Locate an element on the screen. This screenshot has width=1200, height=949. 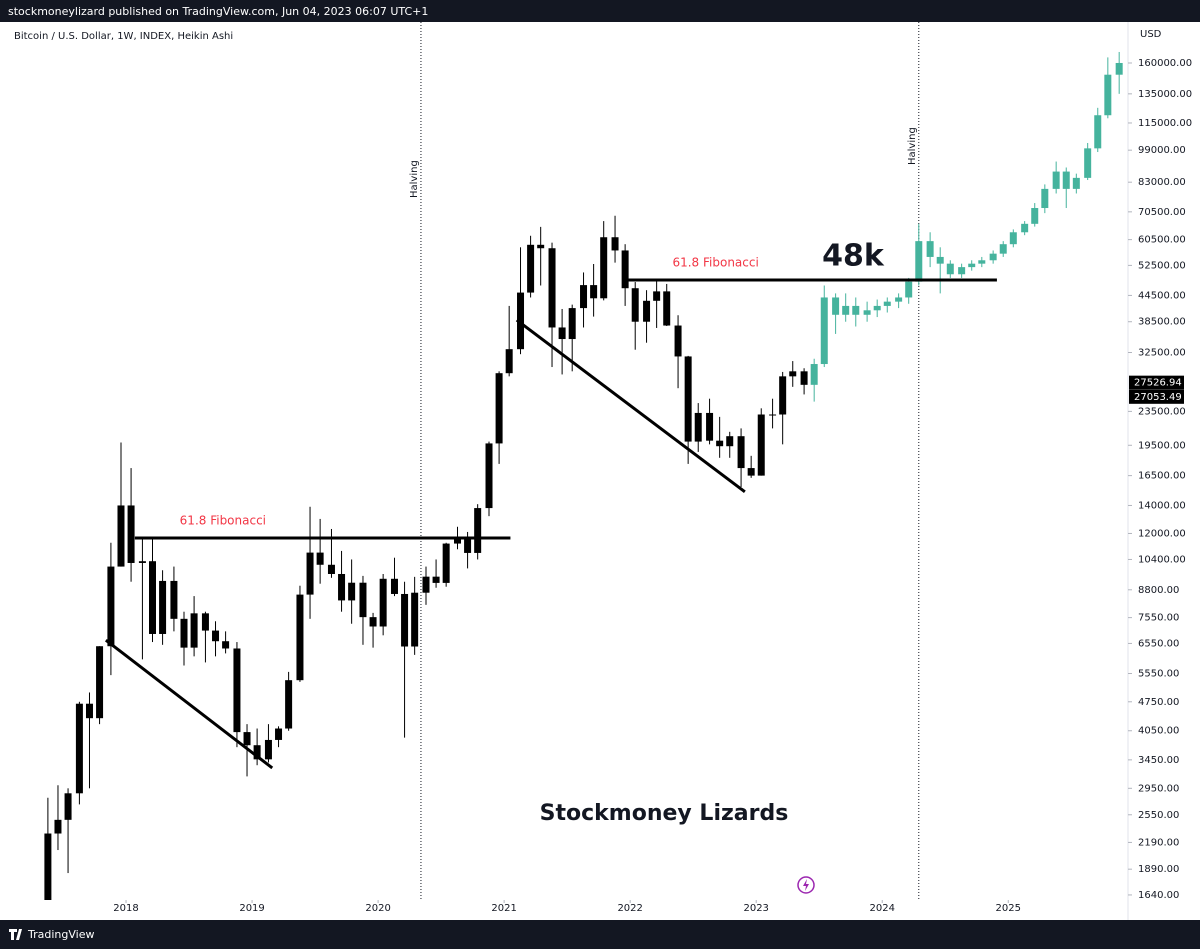
y-tick-label: 32500.00 is located at coordinates (1162, 352).